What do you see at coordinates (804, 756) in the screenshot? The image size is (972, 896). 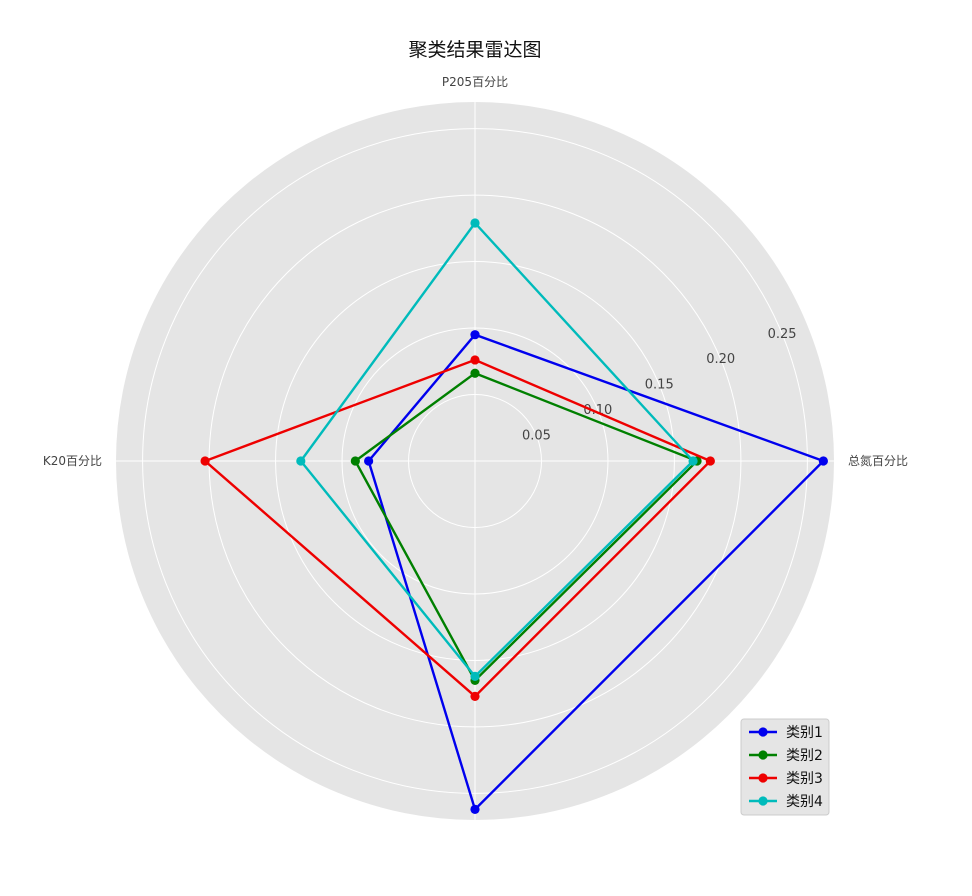 I see `legend-label: 类别2` at bounding box center [804, 756].